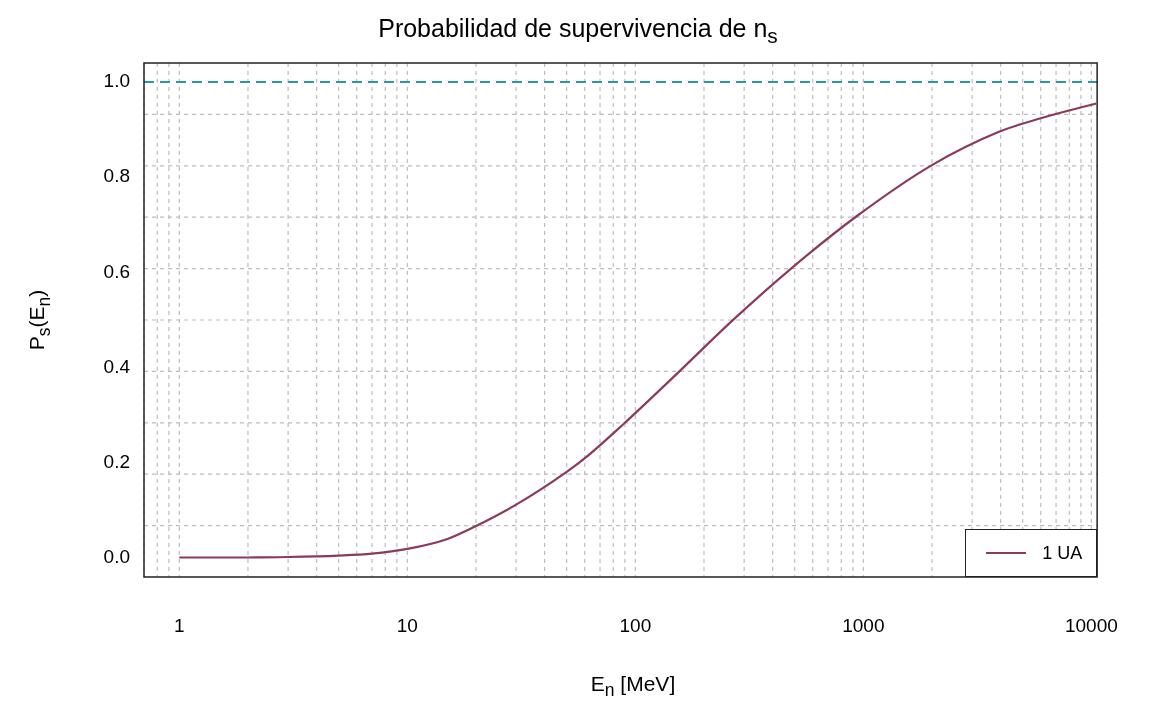  Describe the element at coordinates (863, 625) in the screenshot. I see `x-tick-label: 1000` at that location.